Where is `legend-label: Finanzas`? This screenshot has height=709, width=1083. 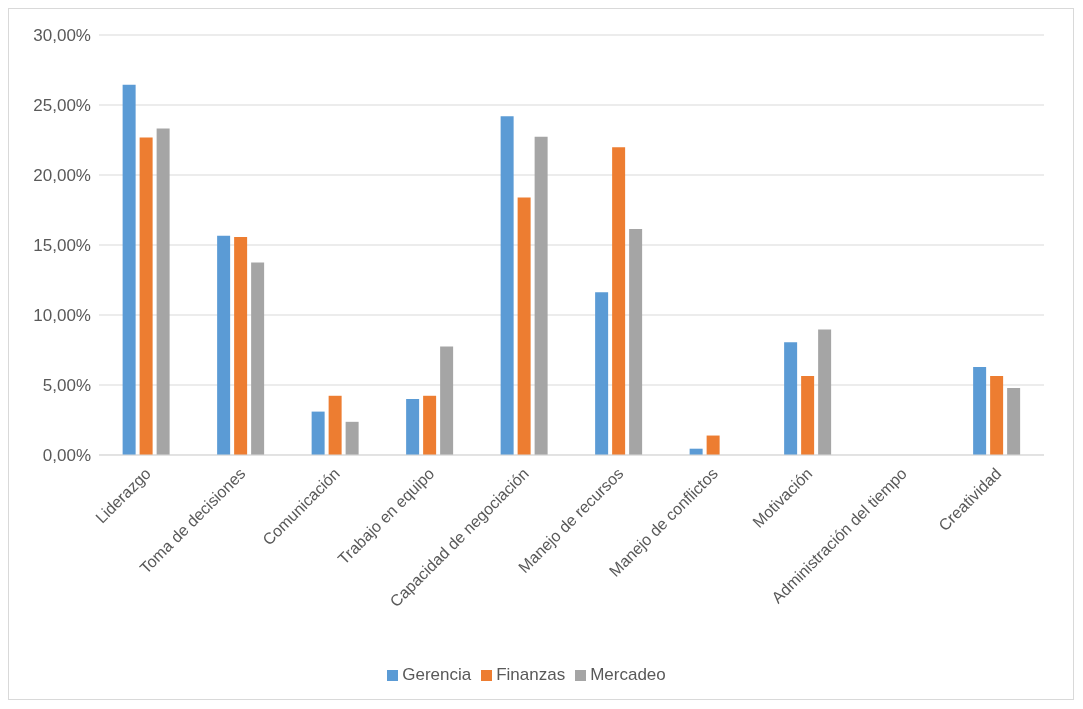
legend-label: Finanzas is located at coordinates (531, 674).